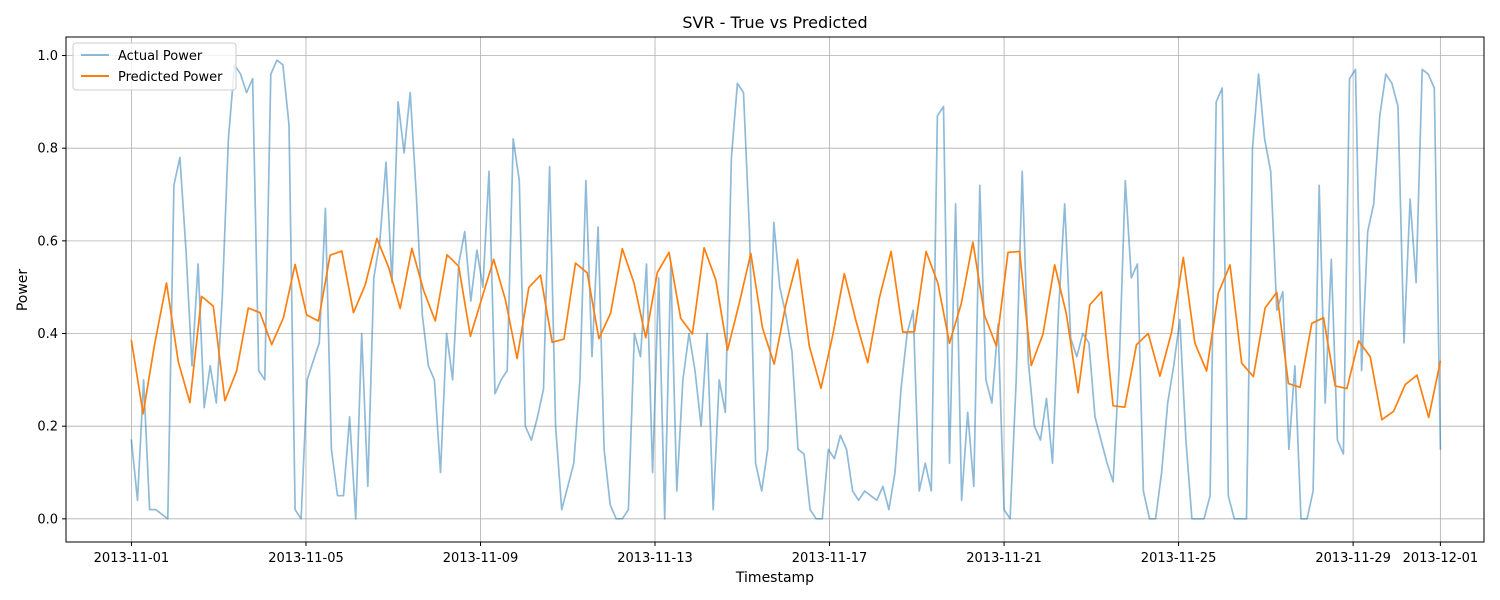 Image resolution: width=1500 pixels, height=600 pixels. I want to click on legend: Actual Power Predicted Power, so click(154, 66).